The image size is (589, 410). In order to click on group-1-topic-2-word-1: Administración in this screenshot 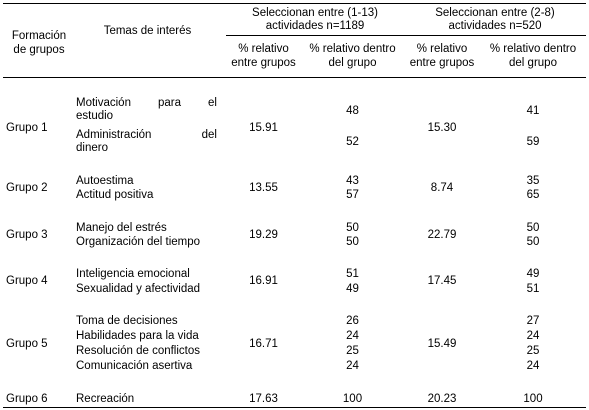, I will do `click(114, 135)`.